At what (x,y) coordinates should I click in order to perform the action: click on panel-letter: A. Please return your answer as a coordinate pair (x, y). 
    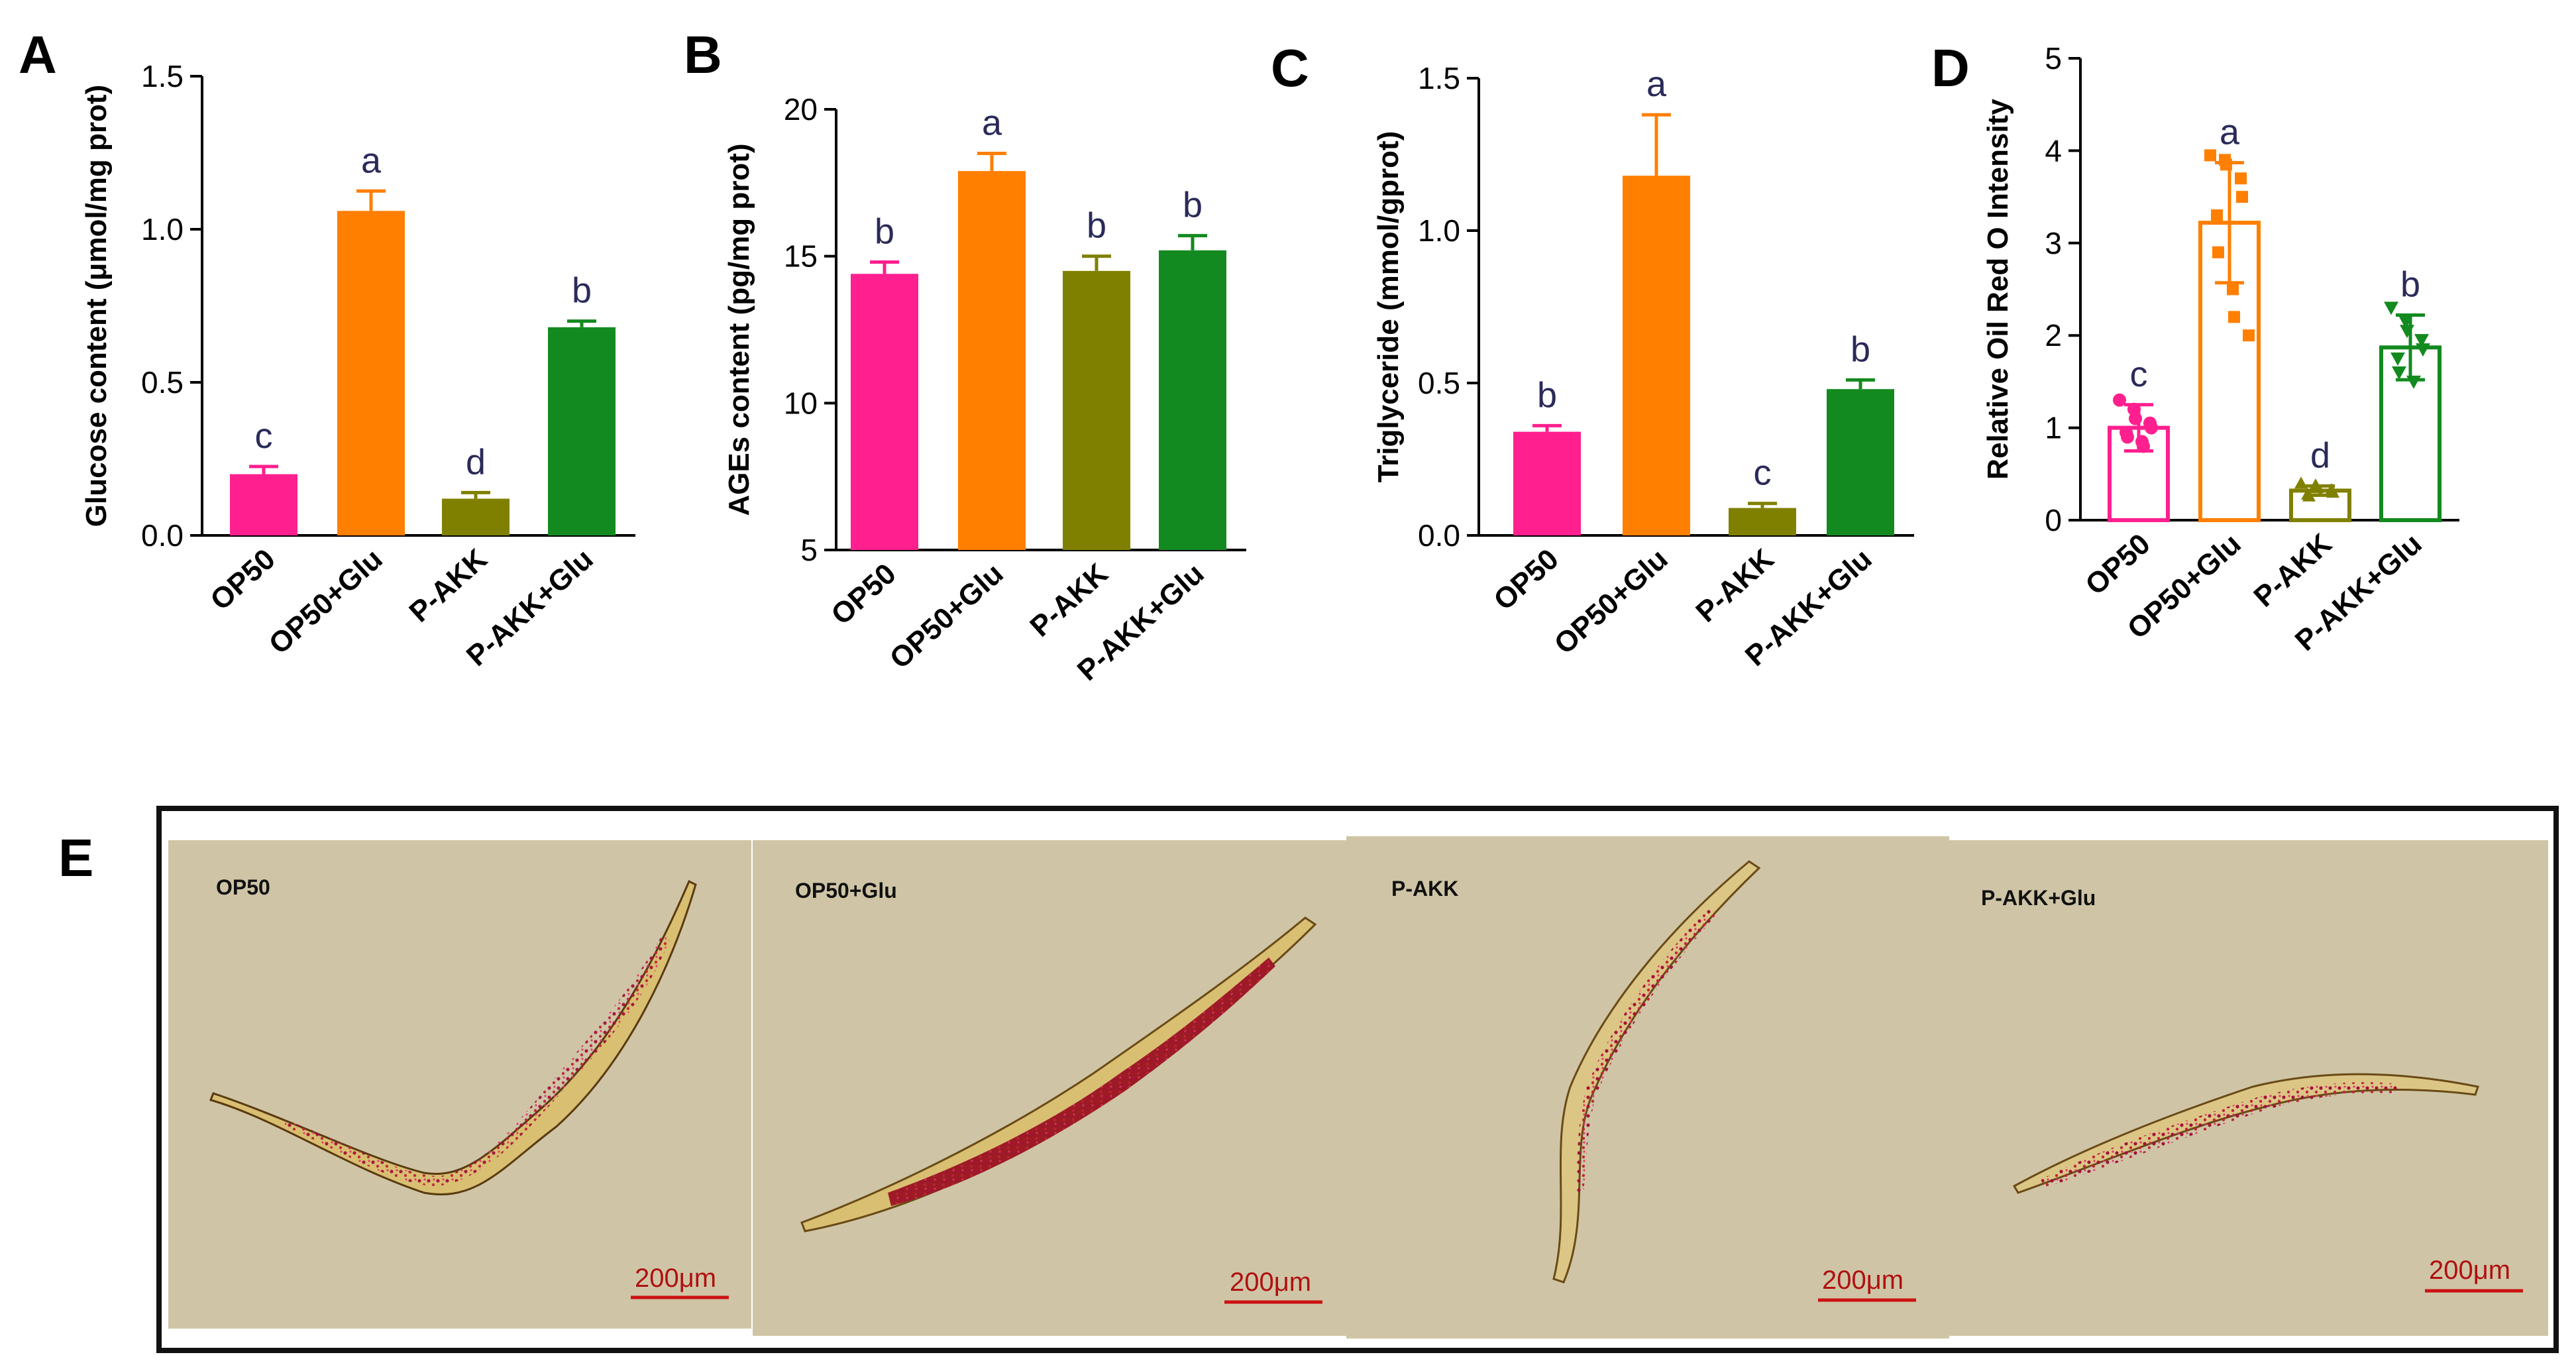
    Looking at the image, I should click on (38, 54).